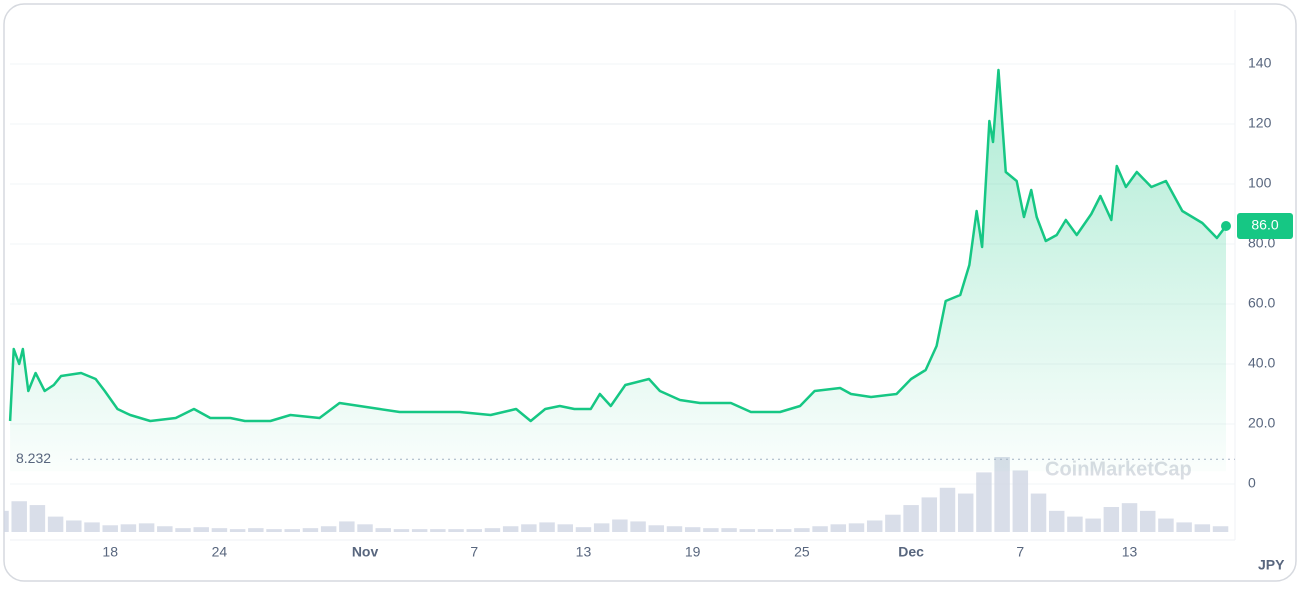 Image resolution: width=1300 pixels, height=590 pixels. I want to click on current-price-box, so click(1265, 226).